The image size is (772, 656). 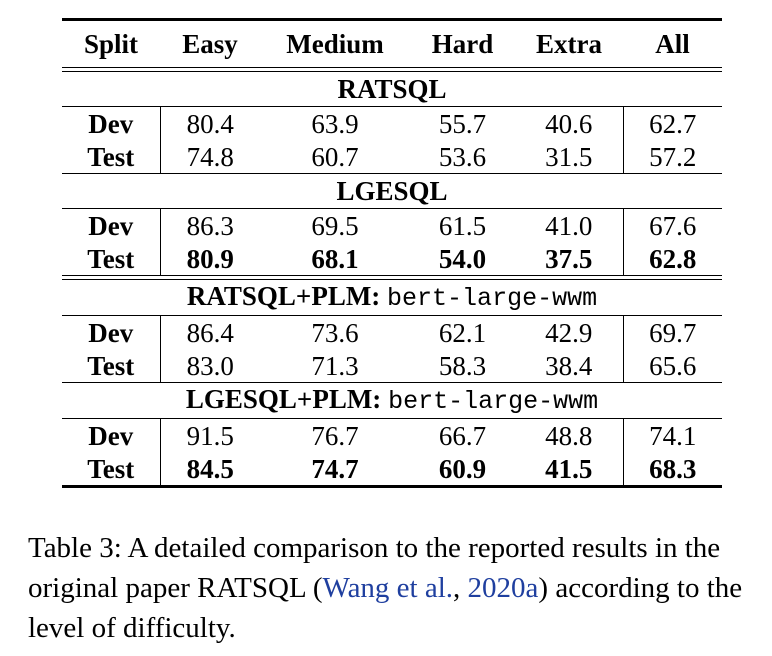 I want to click on table-row: Test 80.9 68.1 54.0 37.5 62.8, so click(x=392, y=258).